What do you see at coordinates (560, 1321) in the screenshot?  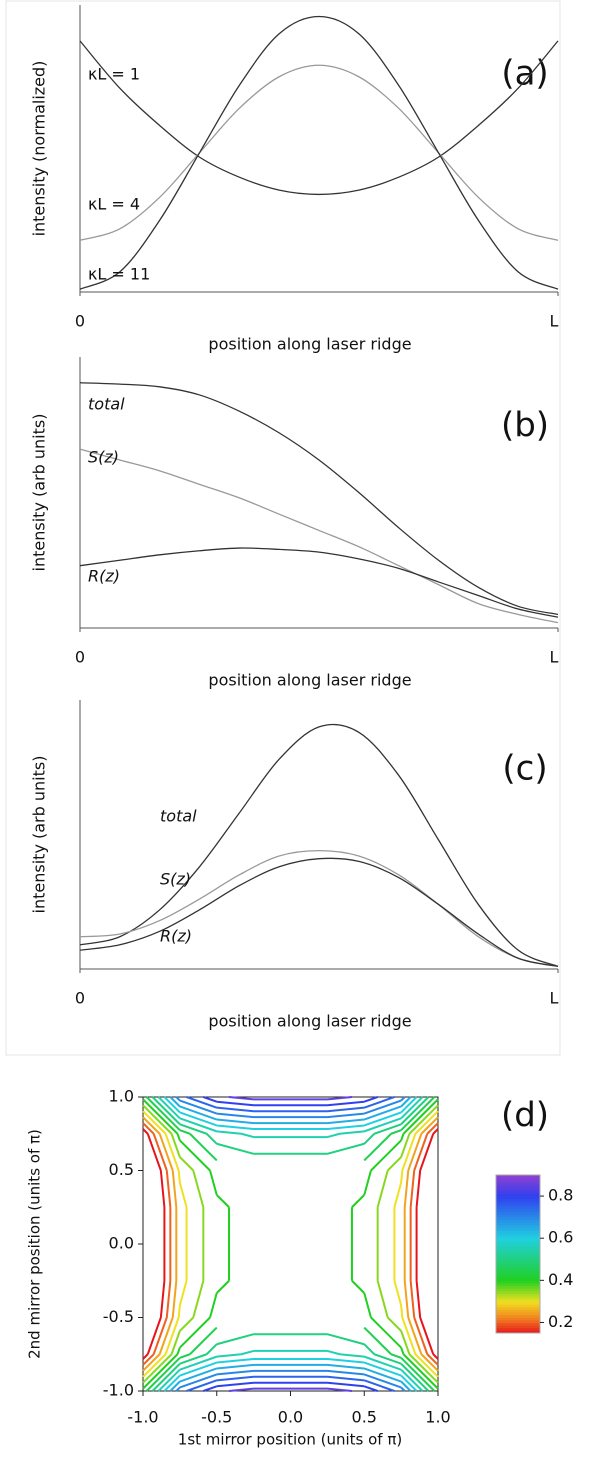 I see `colorbar-tick-label: 0.2` at bounding box center [560, 1321].